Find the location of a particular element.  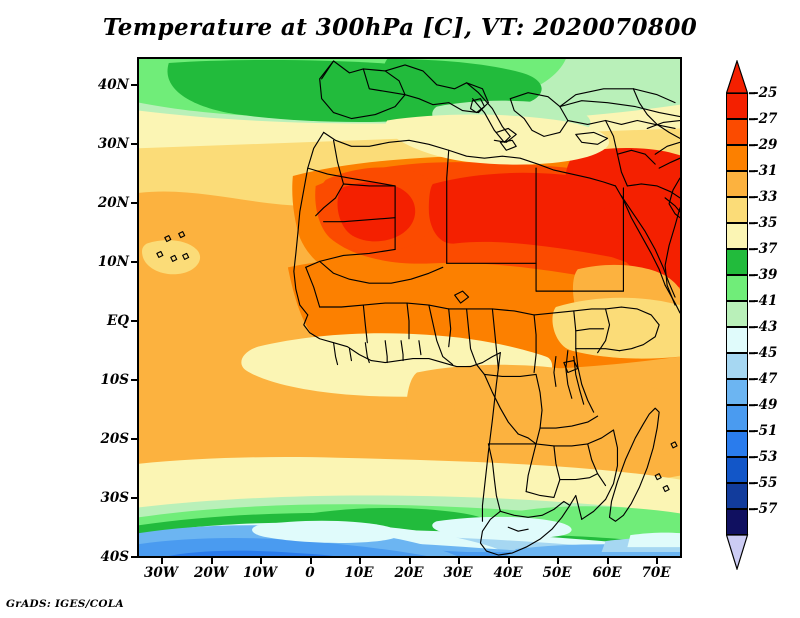

colorbar-label-37: -37 is located at coordinates (765, 249).